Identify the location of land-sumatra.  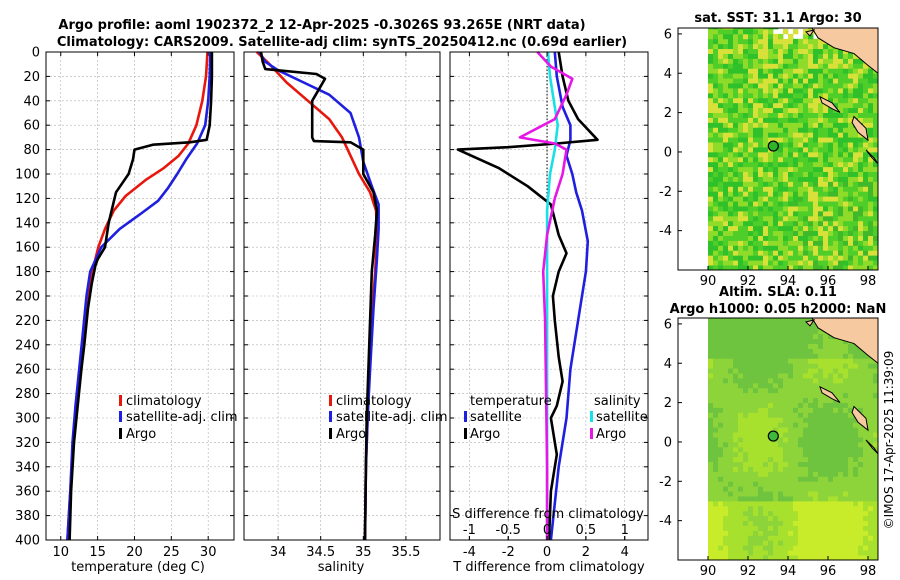
(844, 341).